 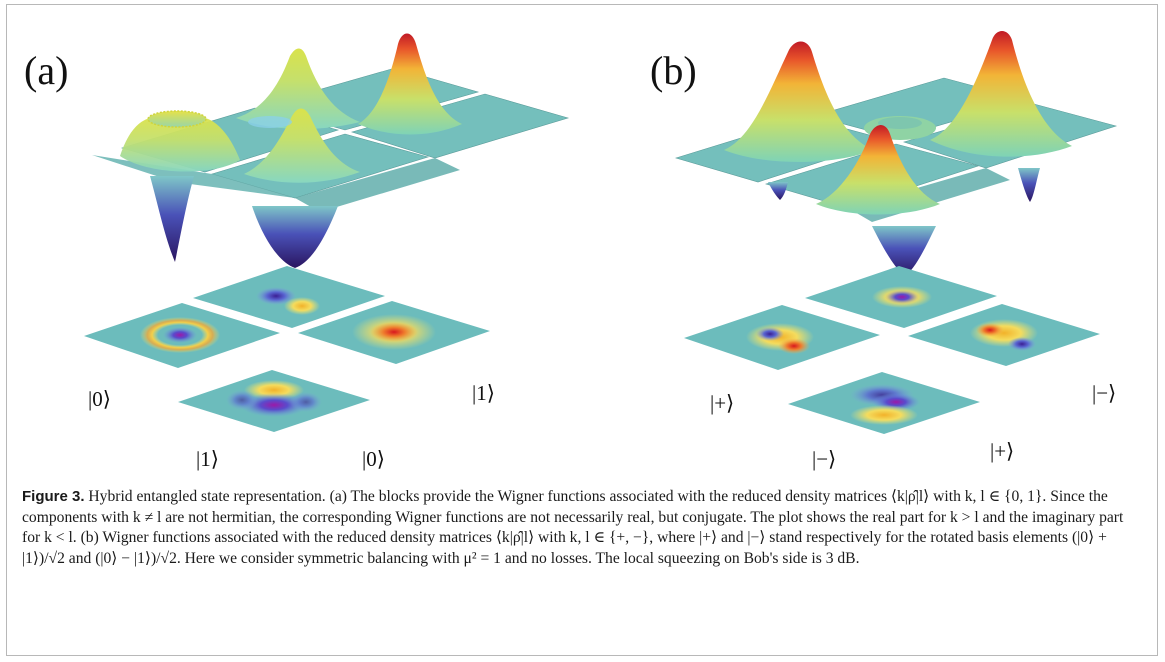 I want to click on caption-title: Hybrid entangled state representation., so click(x=207, y=496).